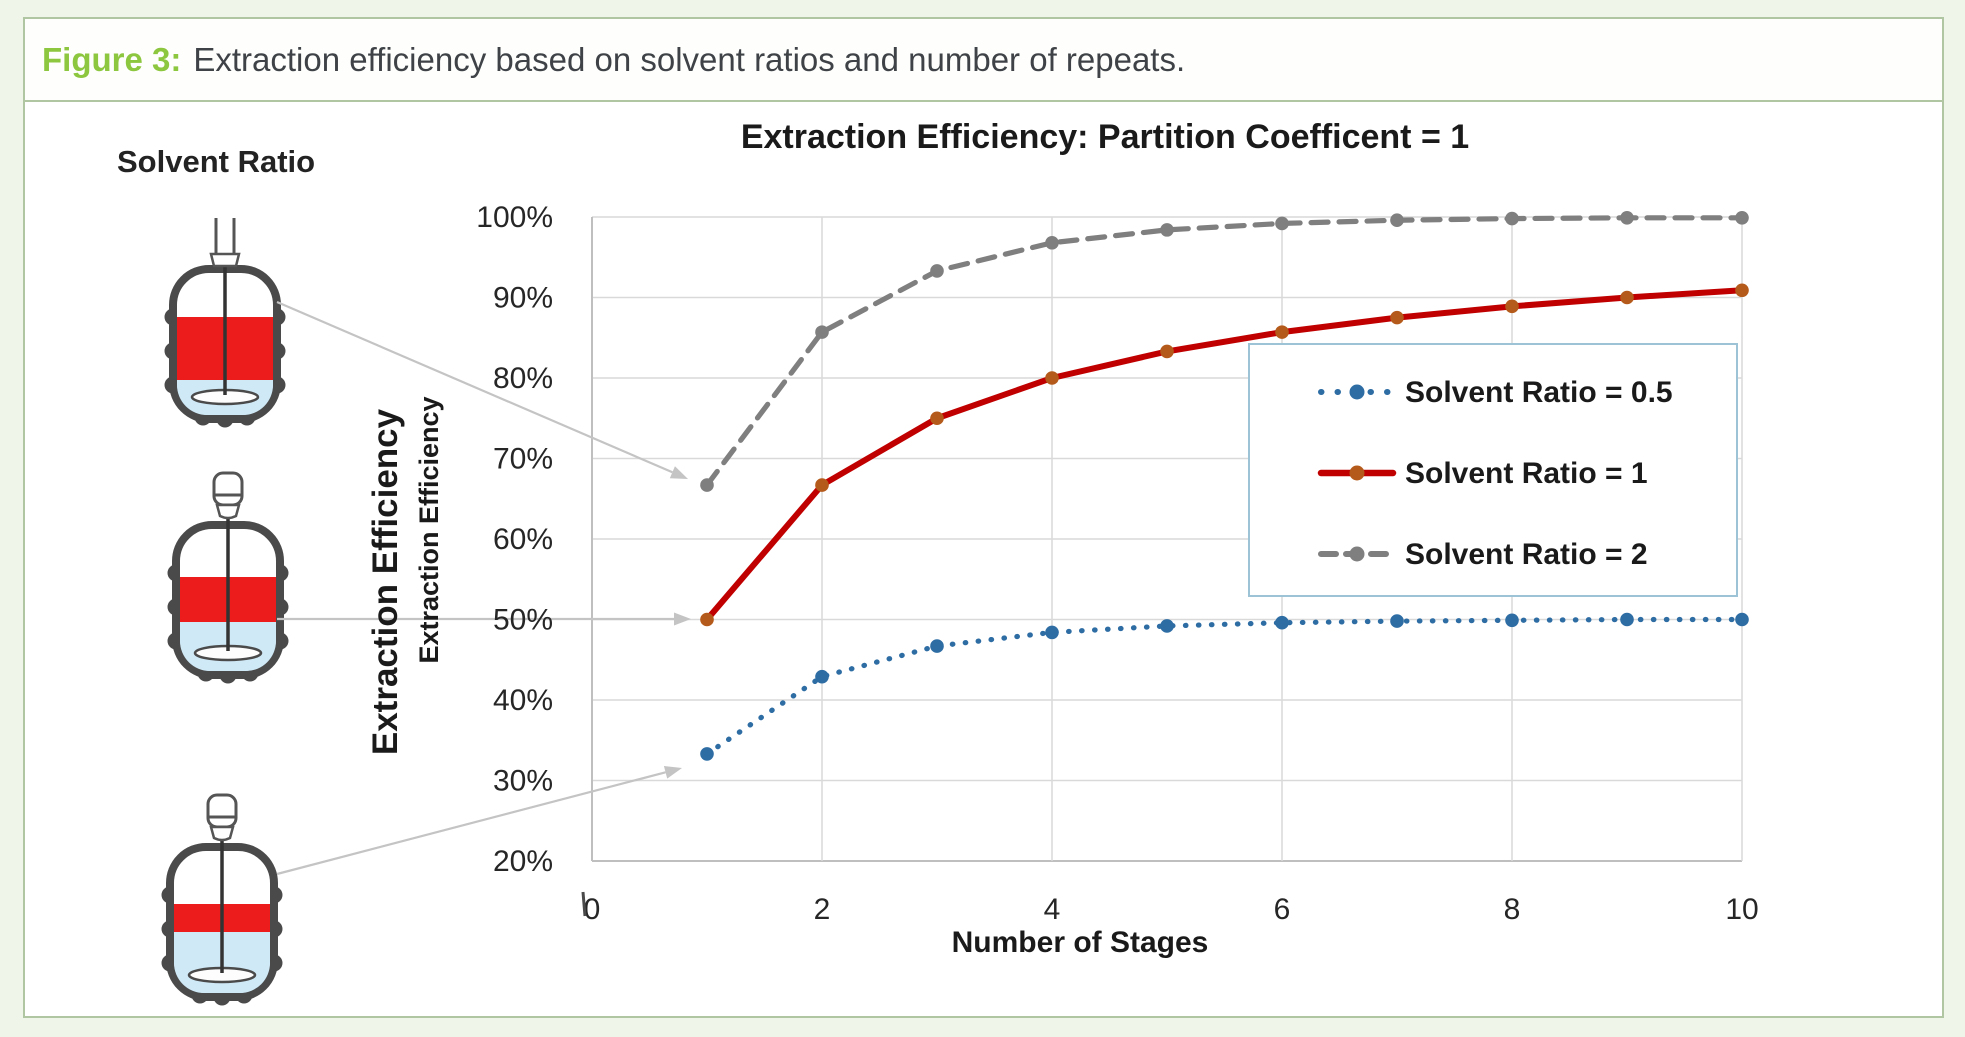 The width and height of the screenshot is (1965, 1037). What do you see at coordinates (514, 217) in the screenshot?
I see `y-tick-label: 100%` at bounding box center [514, 217].